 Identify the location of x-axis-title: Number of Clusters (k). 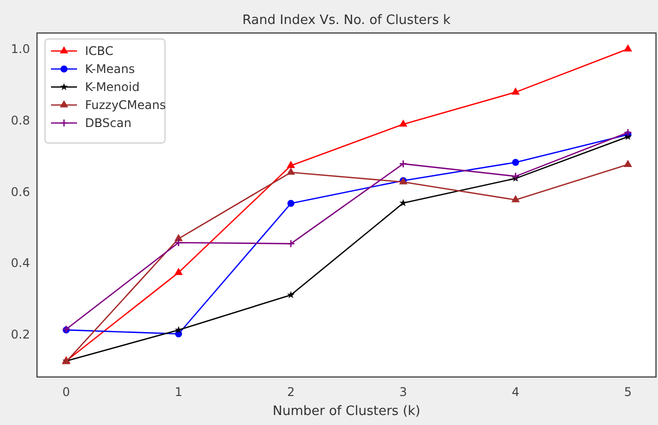
(346, 411).